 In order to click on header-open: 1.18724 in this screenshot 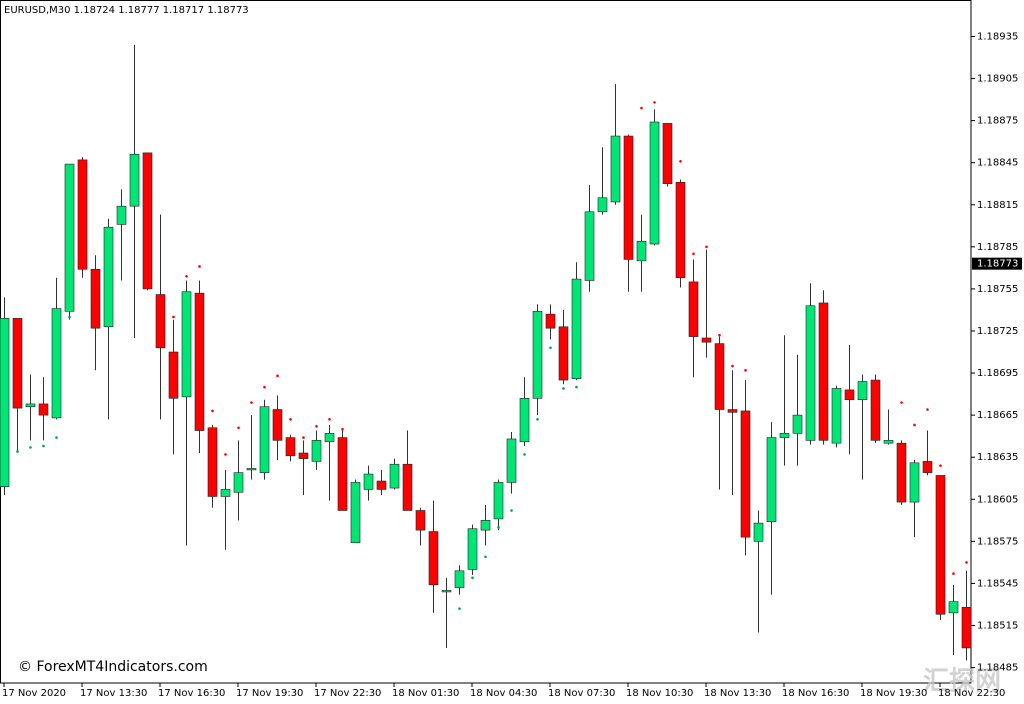, I will do `click(94, 10)`.